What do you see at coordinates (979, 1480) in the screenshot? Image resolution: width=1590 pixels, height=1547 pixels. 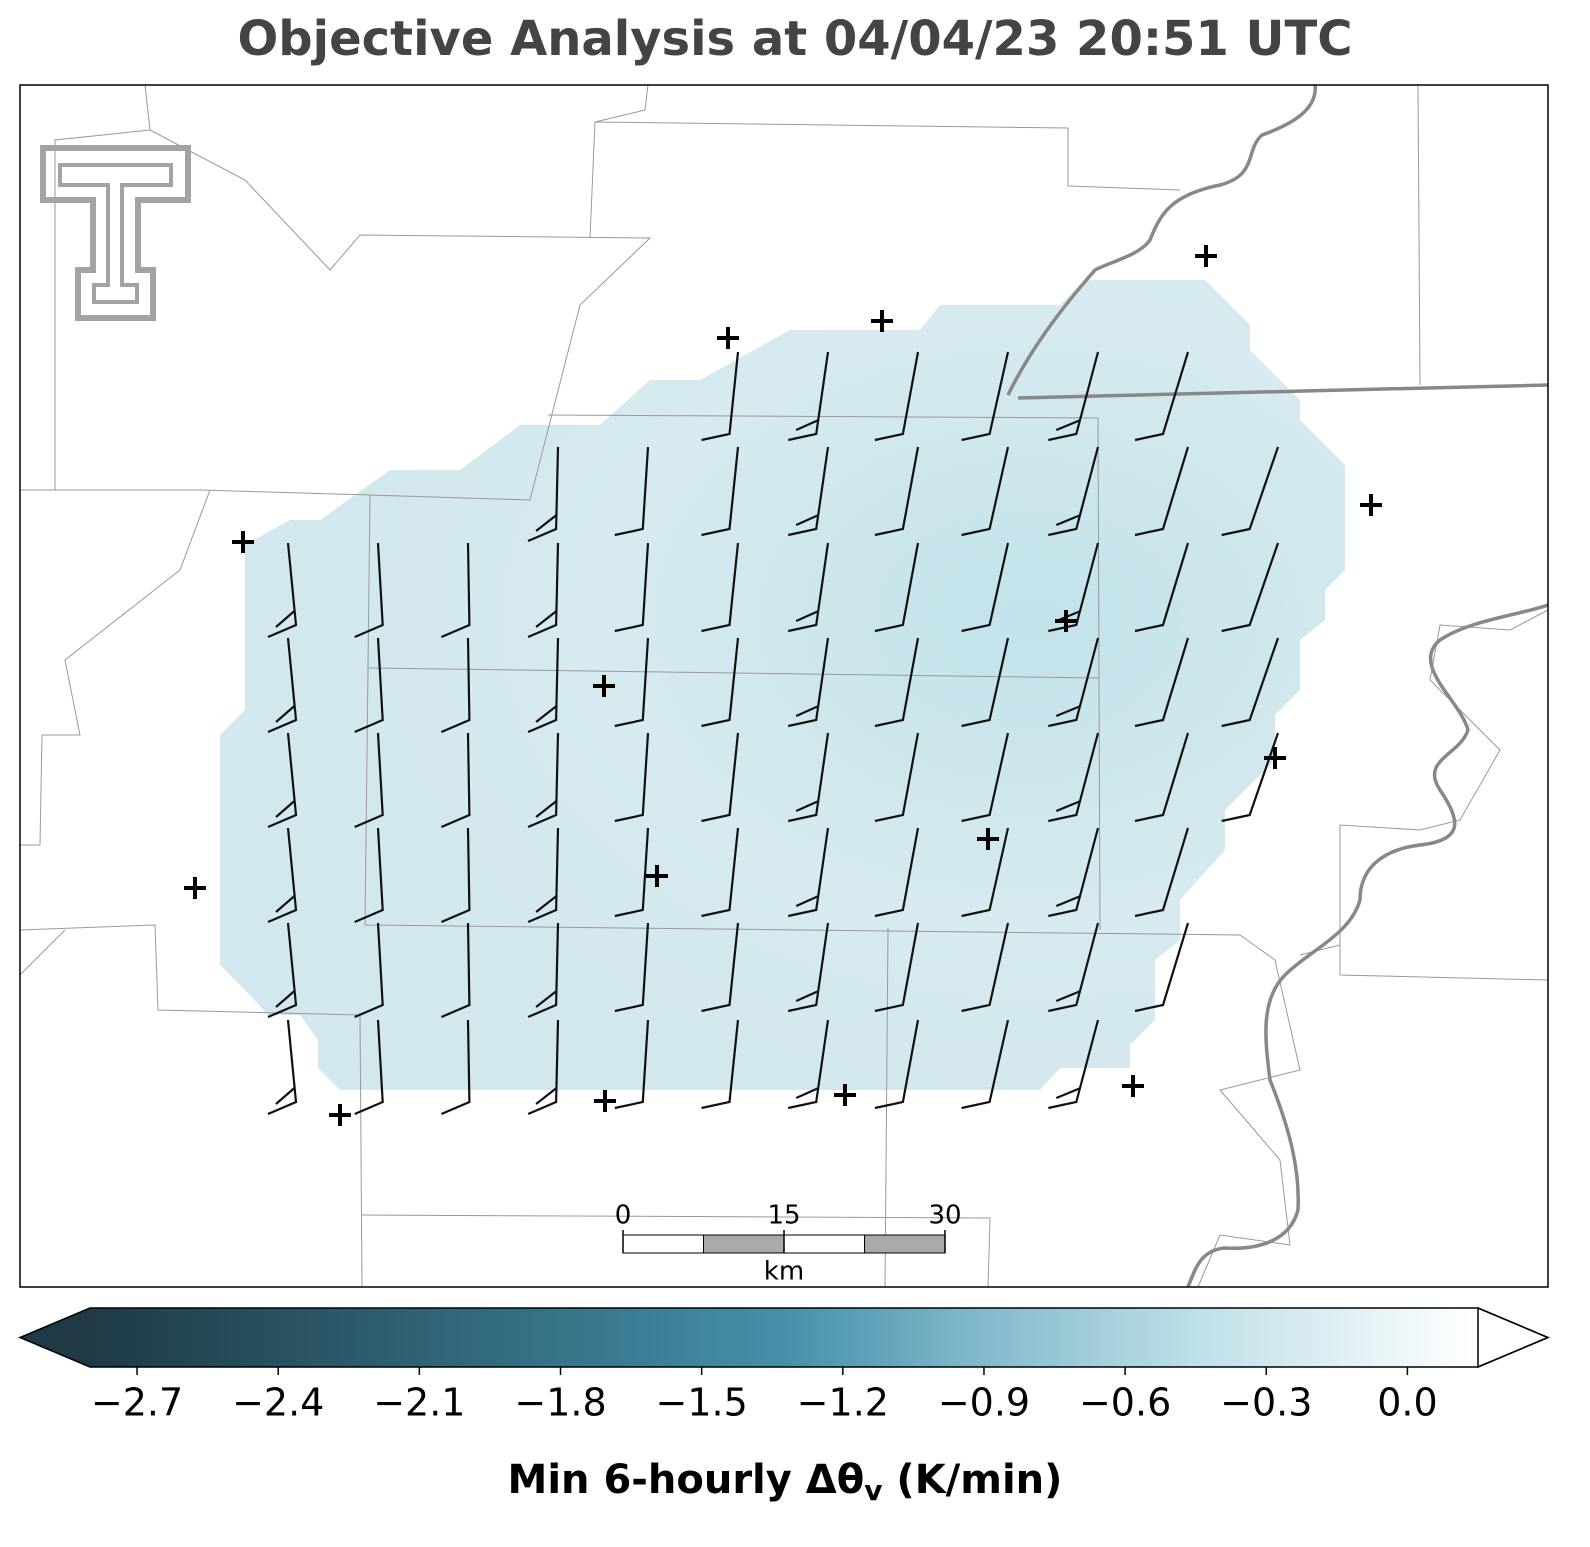 I see `label-units: (K/min)` at bounding box center [979, 1480].